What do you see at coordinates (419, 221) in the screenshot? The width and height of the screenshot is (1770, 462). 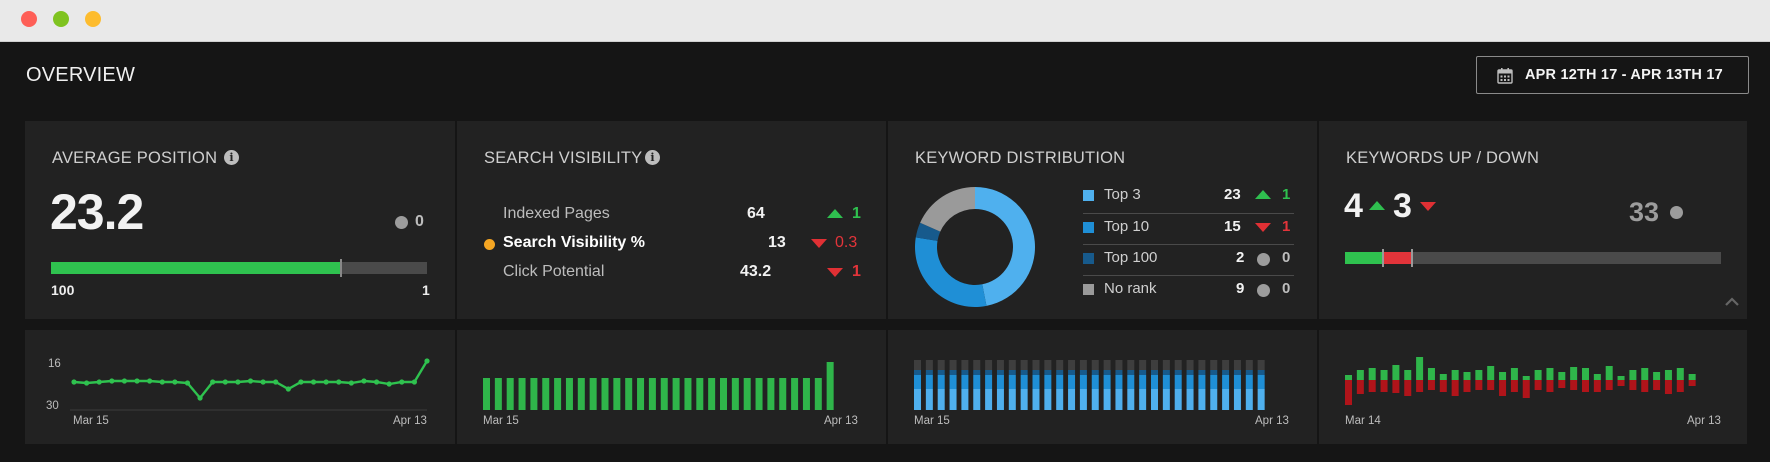 I see `change-value: 0` at bounding box center [419, 221].